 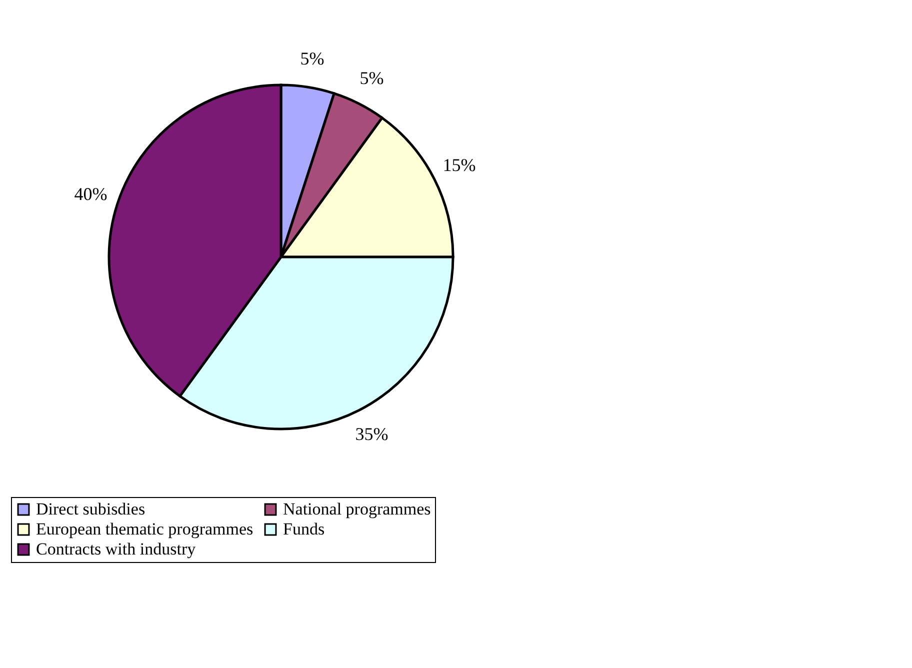 I want to click on legend-label: Funds, so click(x=304, y=529).